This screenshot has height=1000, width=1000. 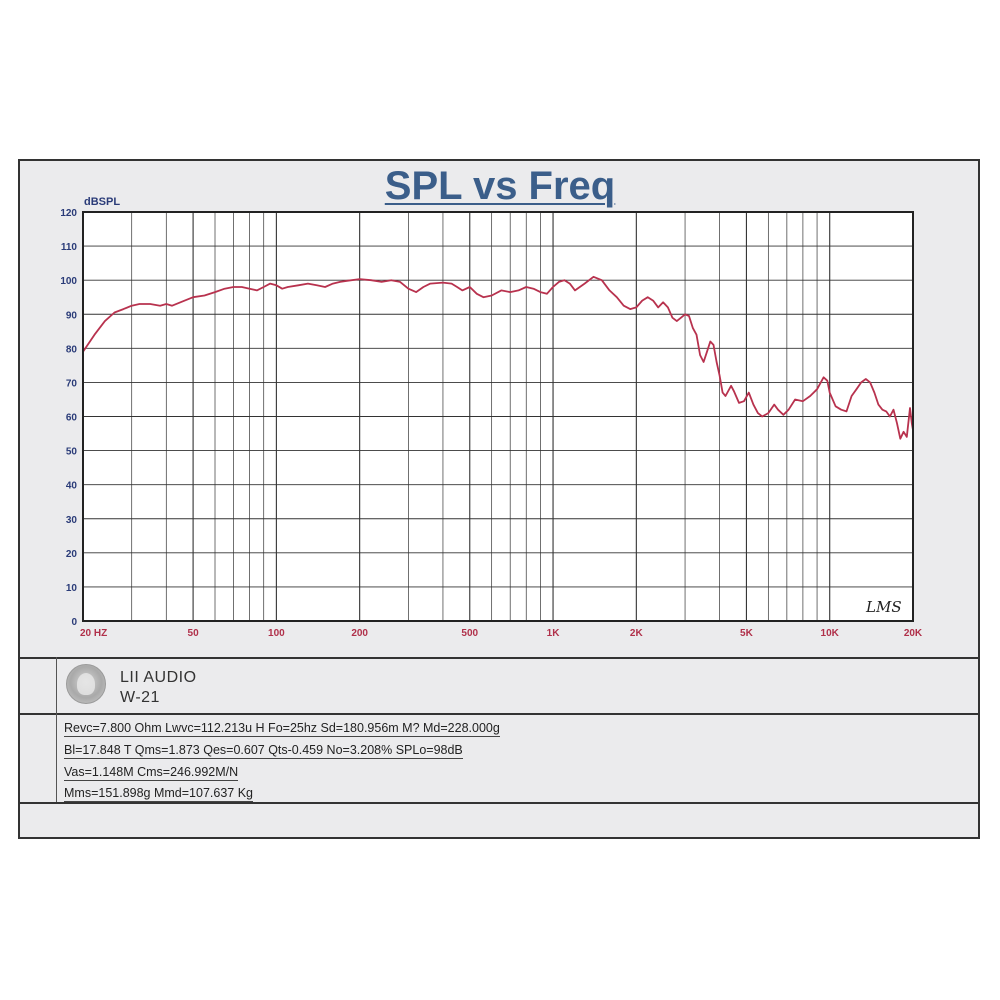 I want to click on y-tick-label: 80, so click(x=72, y=349).